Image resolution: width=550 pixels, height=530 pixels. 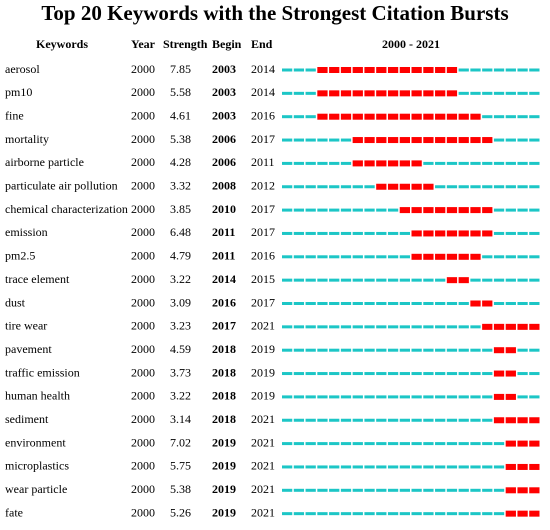 I want to click on strength: 4.61, so click(x=180, y=115).